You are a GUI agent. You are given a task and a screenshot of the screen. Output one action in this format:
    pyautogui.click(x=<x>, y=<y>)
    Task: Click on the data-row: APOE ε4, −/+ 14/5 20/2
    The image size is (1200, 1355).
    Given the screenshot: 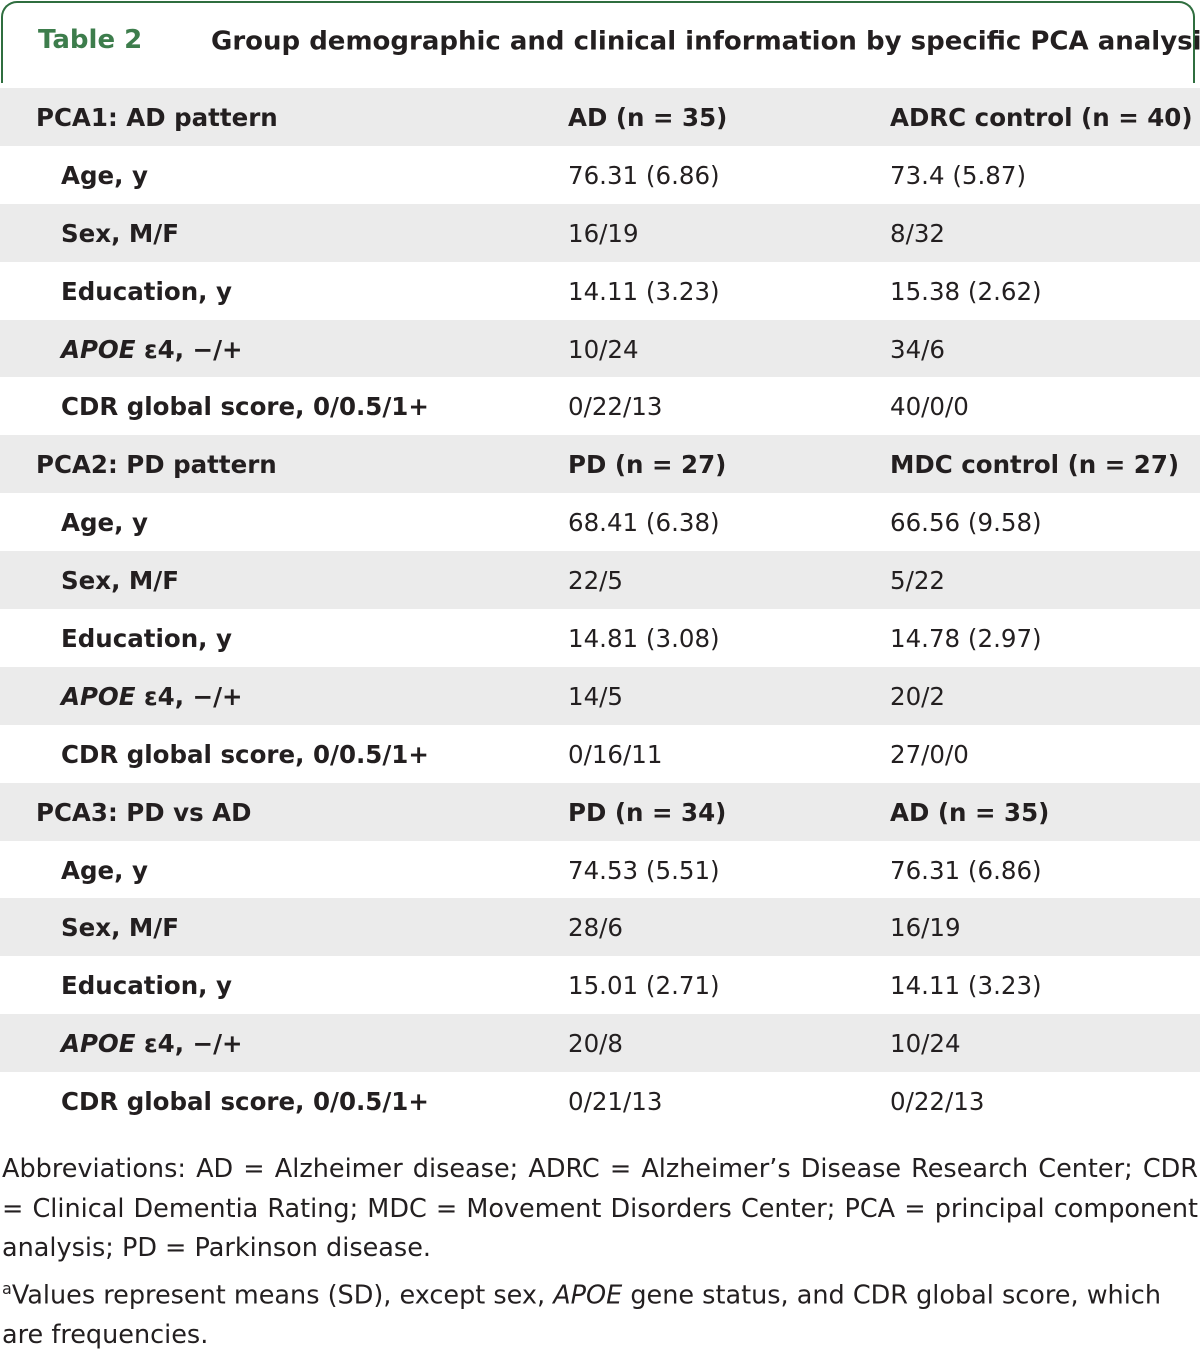 What is the action you would take?
    pyautogui.click(x=600, y=696)
    